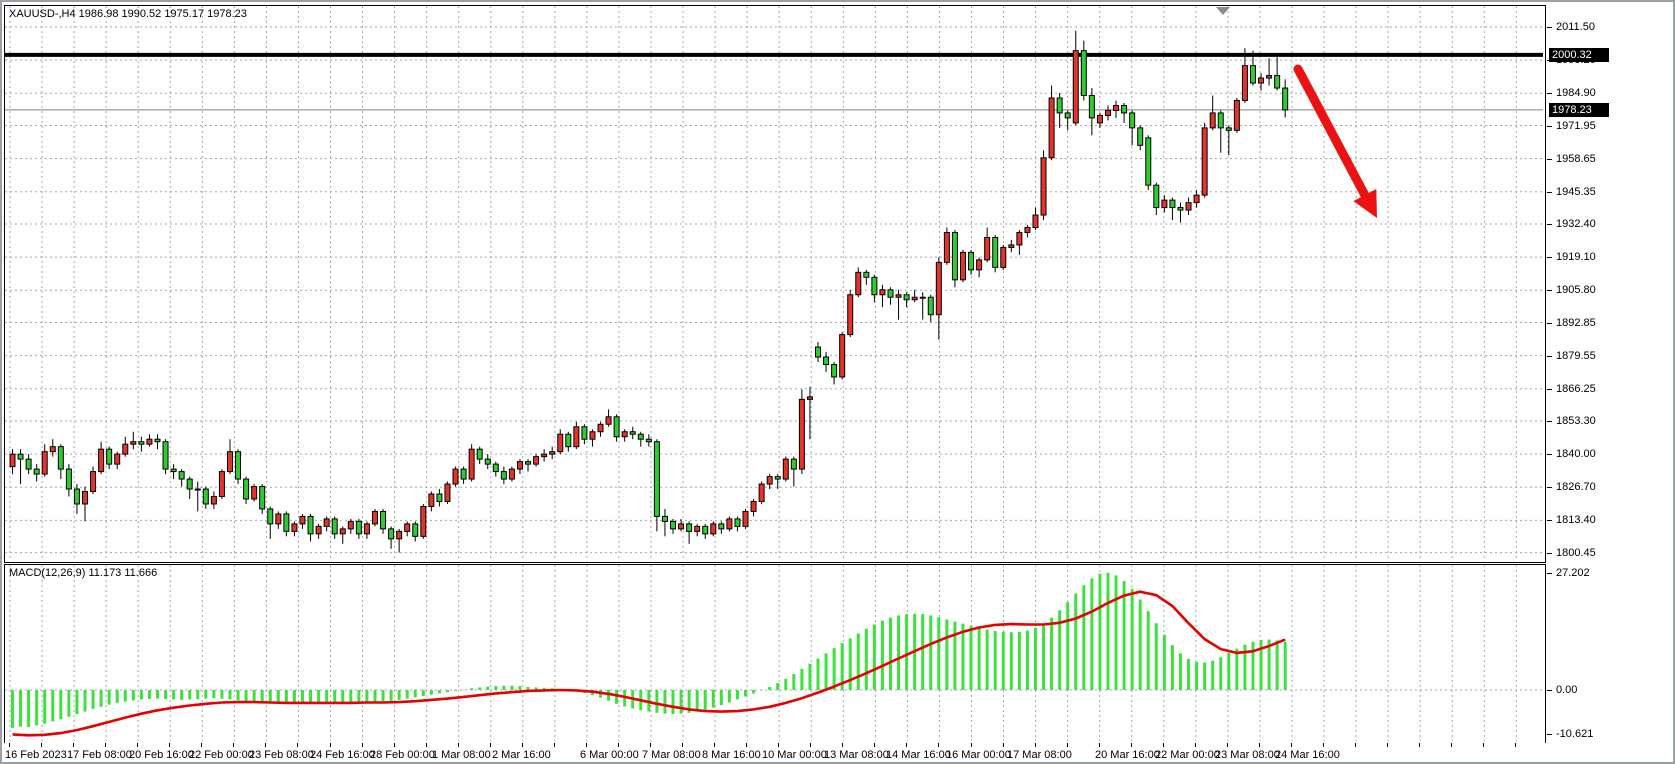  What do you see at coordinates (1223, 11) in the screenshot?
I see `chart-shift-marker` at bounding box center [1223, 11].